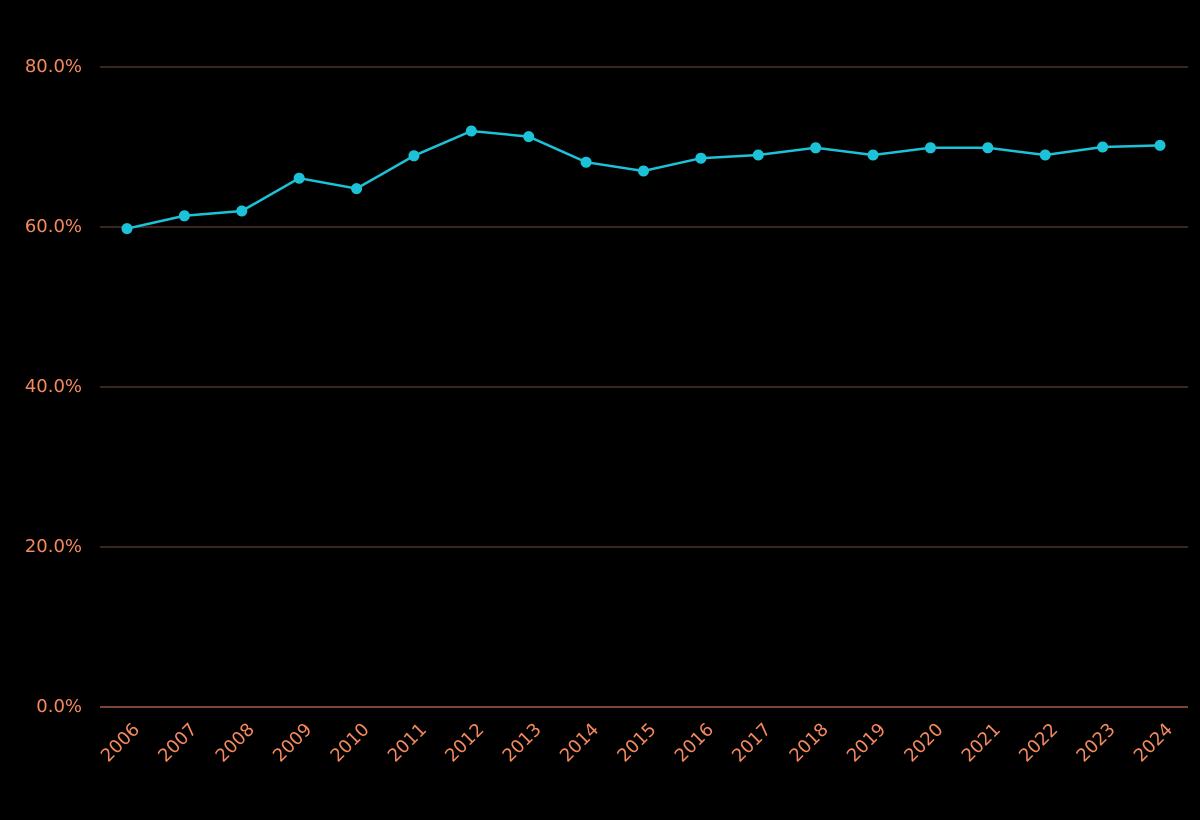 This screenshot has width=1200, height=820. What do you see at coordinates (292, 742) in the screenshot?
I see `x-tick-label: 2009` at bounding box center [292, 742].